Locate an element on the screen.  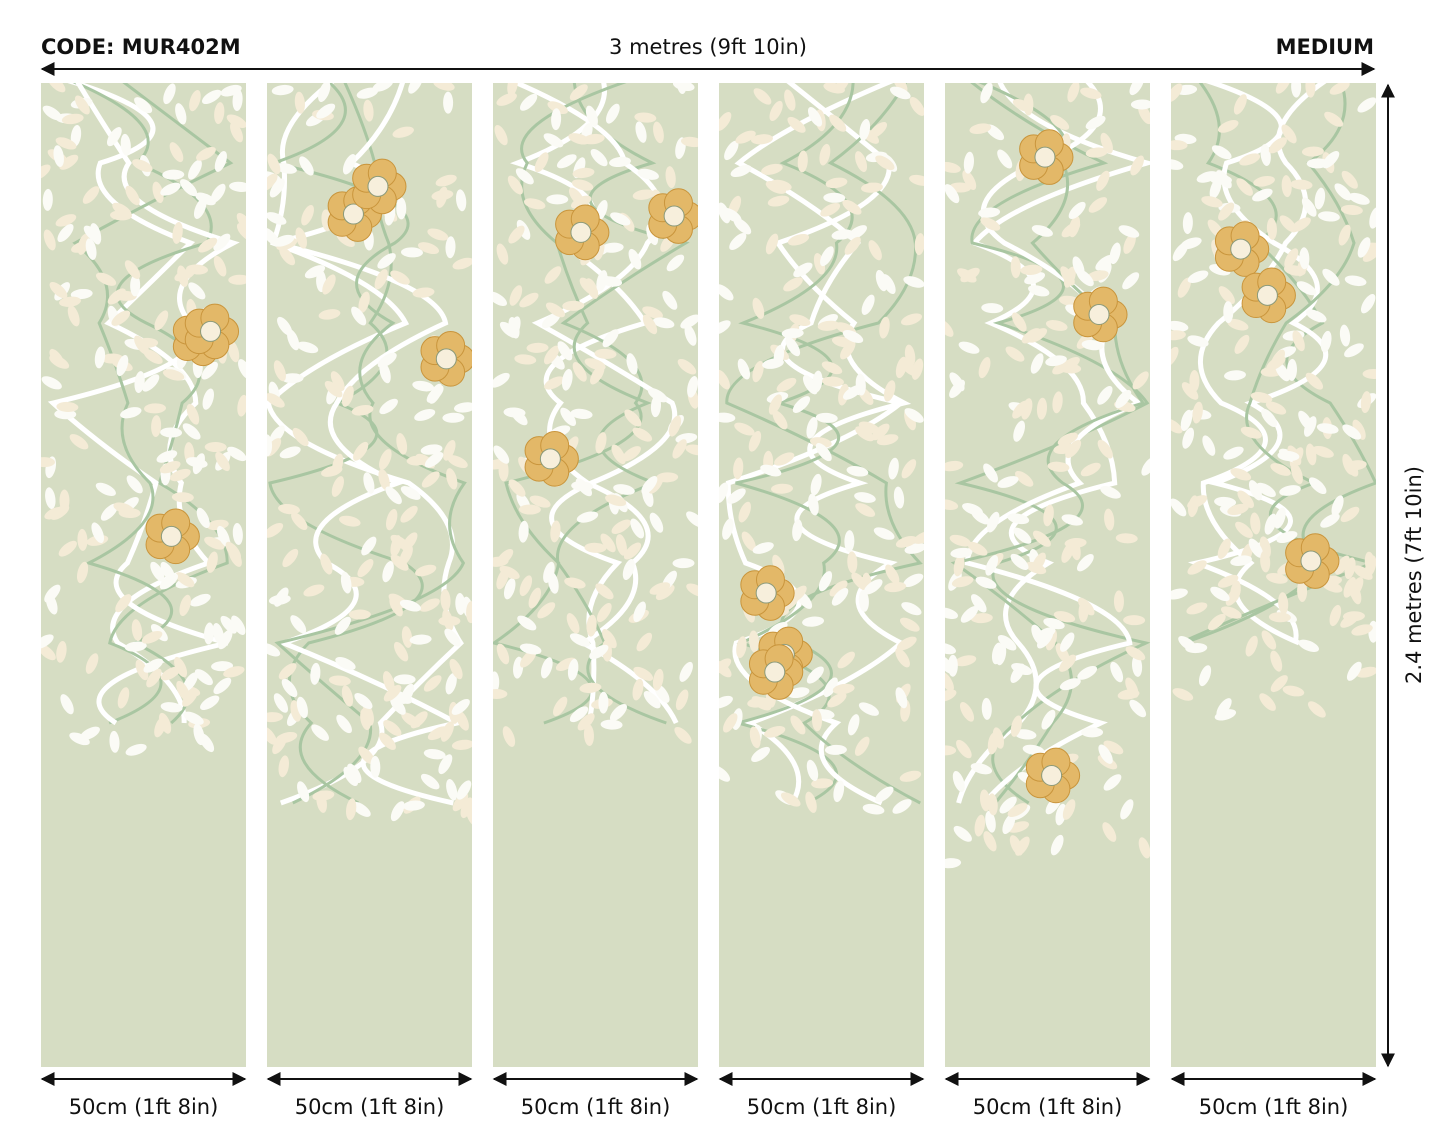
size-label: MEDIUM is located at coordinates (1325, 47).